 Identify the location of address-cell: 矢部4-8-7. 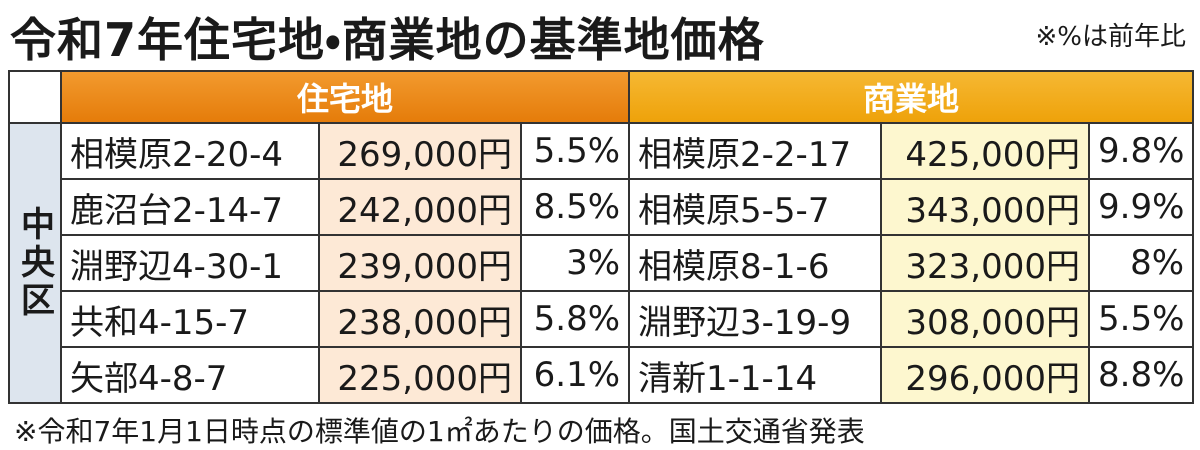
(190, 375).